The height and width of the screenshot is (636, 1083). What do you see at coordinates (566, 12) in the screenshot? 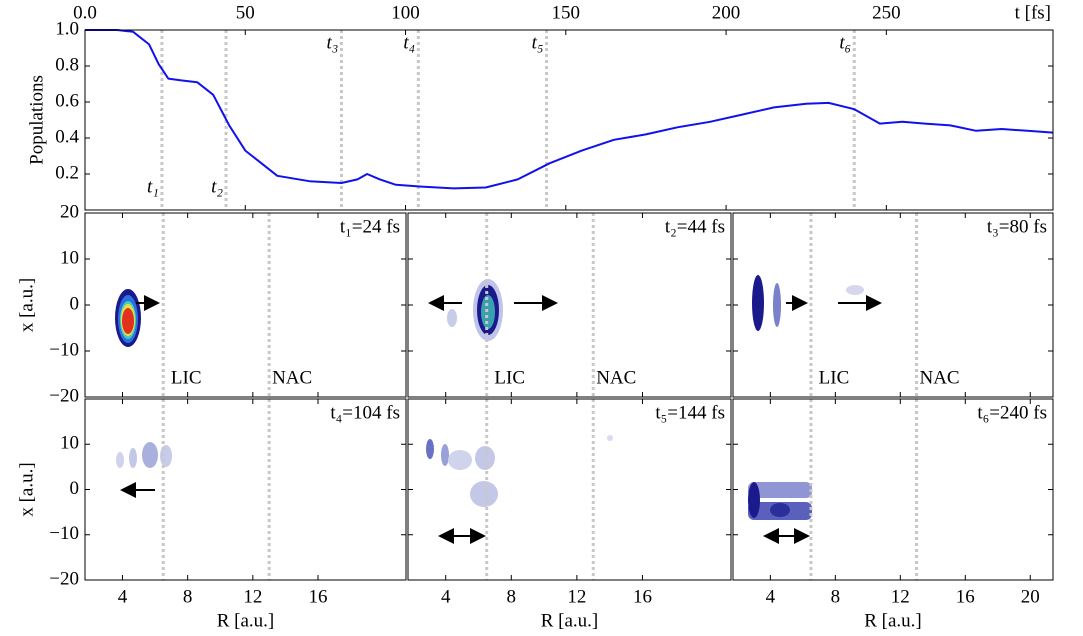
I see `x-tick-label: 150` at bounding box center [566, 12].